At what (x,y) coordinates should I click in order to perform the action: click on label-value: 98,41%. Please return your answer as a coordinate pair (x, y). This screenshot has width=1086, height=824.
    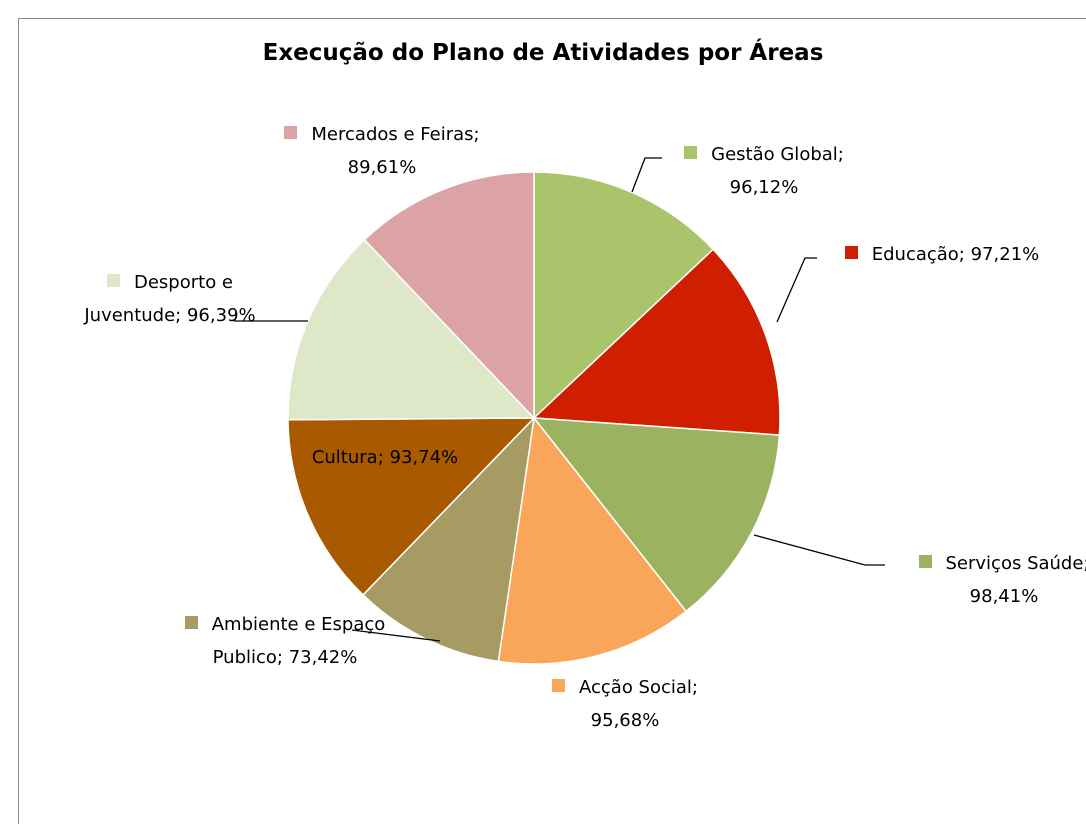
    Looking at the image, I should click on (1004, 596).